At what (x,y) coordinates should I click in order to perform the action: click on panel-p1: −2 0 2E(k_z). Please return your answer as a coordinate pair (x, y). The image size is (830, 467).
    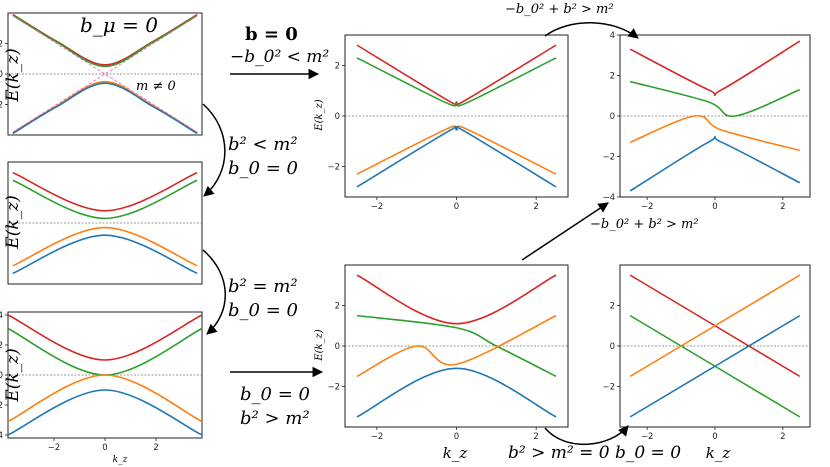
    Looking at the image, I should click on (101, 74).